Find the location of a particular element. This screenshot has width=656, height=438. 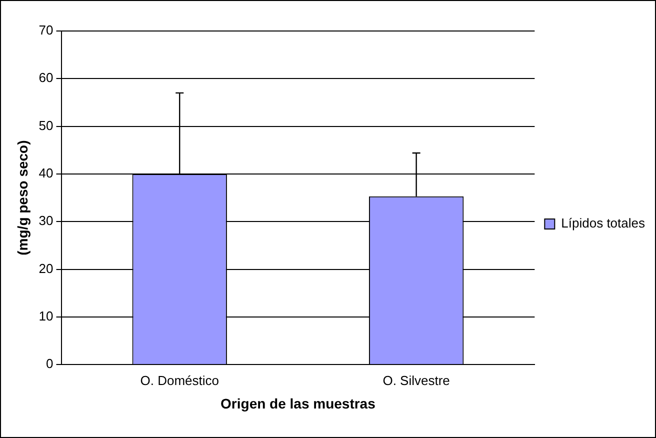

y-tick-label: 70 is located at coordinates (46, 30).